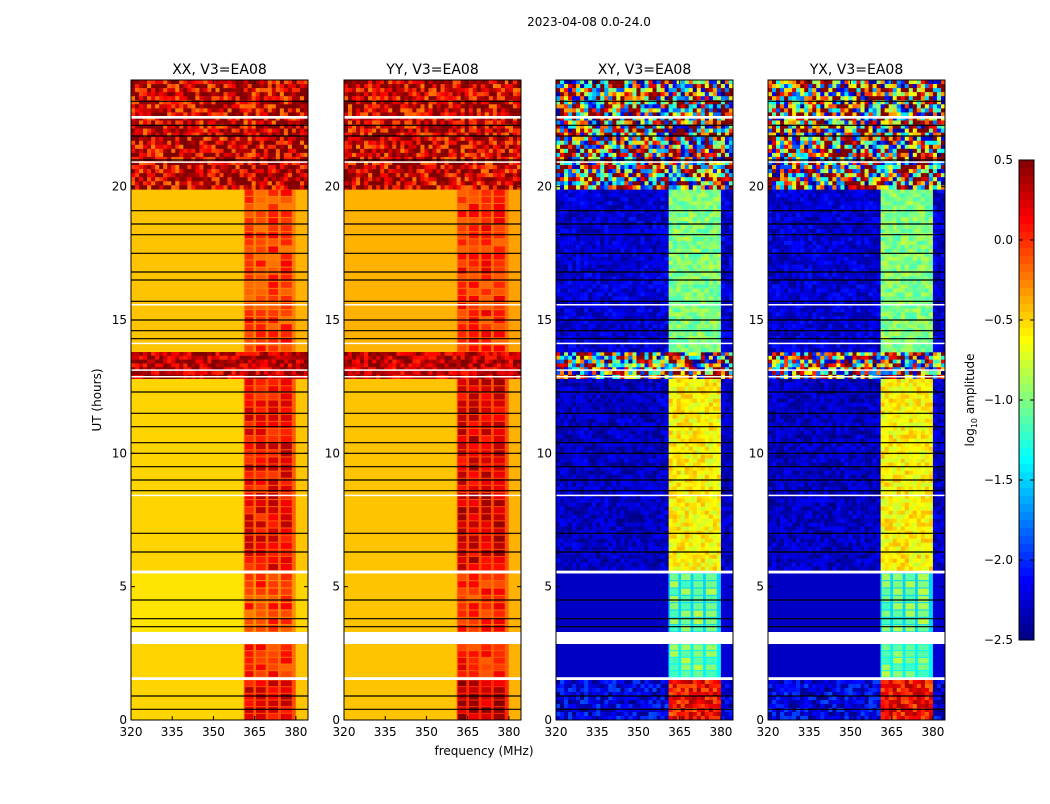 The height and width of the screenshot is (804, 1050). I want to click on y-tick-label: 10, so click(119, 453).